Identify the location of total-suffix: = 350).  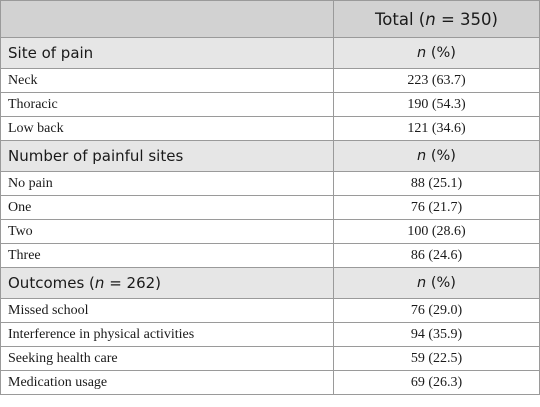
(466, 19).